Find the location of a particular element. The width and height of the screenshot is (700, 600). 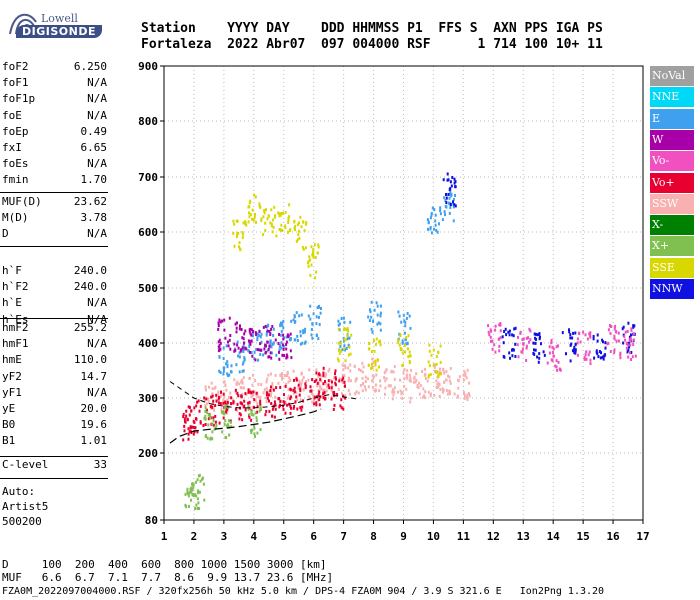

x-tick-label: 11 is located at coordinates (464, 536).